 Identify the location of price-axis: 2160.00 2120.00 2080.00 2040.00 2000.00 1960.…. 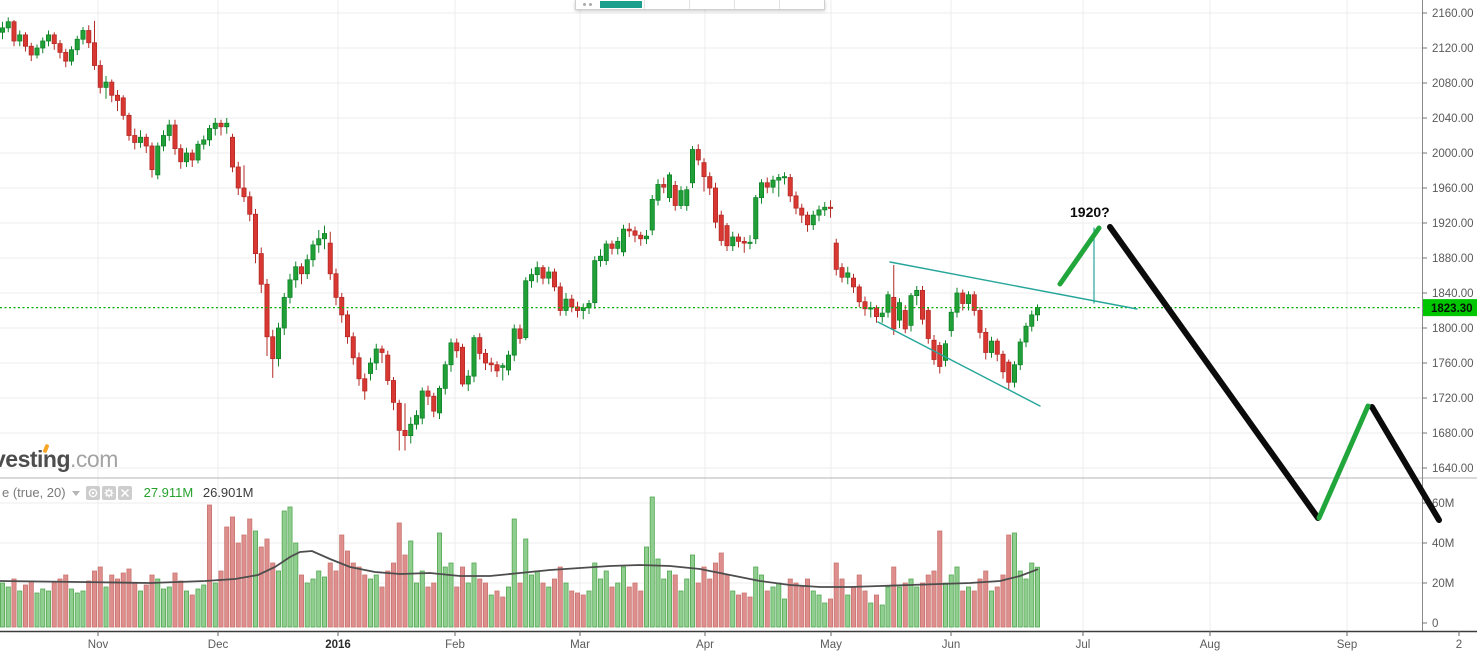
(1448, 319).